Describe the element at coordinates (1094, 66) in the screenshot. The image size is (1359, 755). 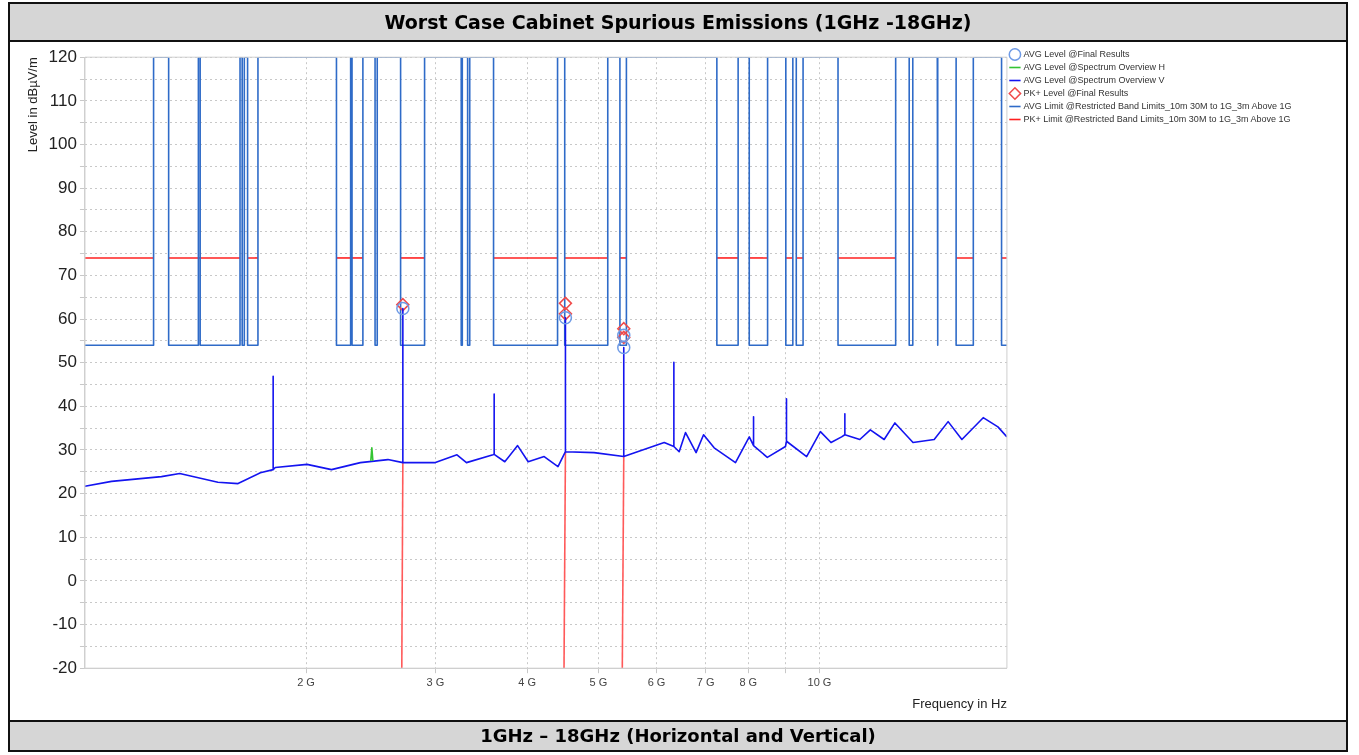
I see `legend-label: AVG Level @Spectrum Overview H` at that location.